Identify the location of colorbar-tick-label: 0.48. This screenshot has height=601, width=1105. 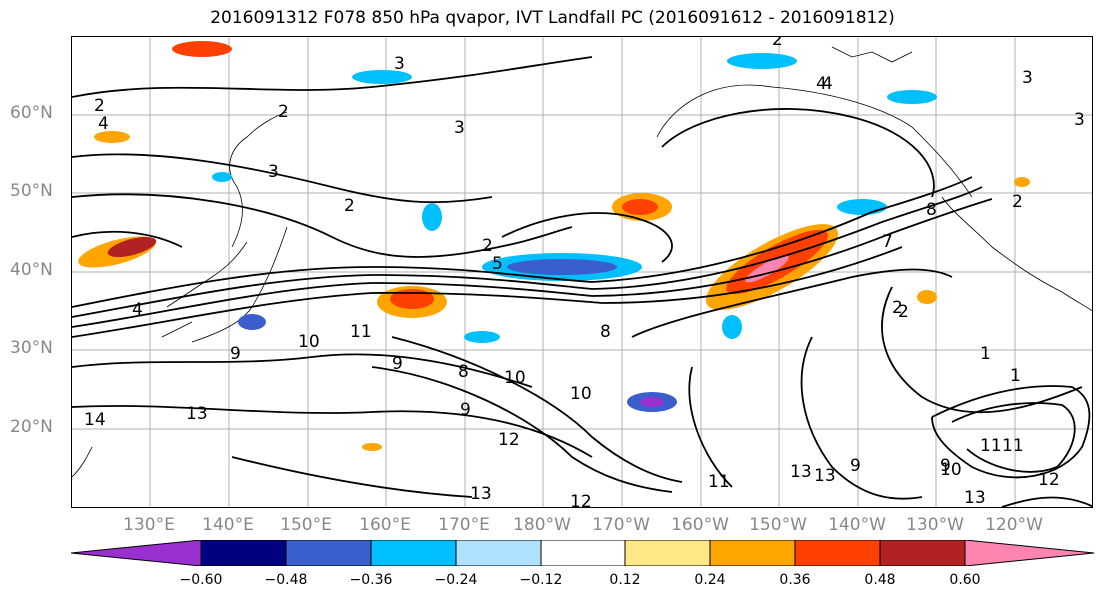
(880, 580).